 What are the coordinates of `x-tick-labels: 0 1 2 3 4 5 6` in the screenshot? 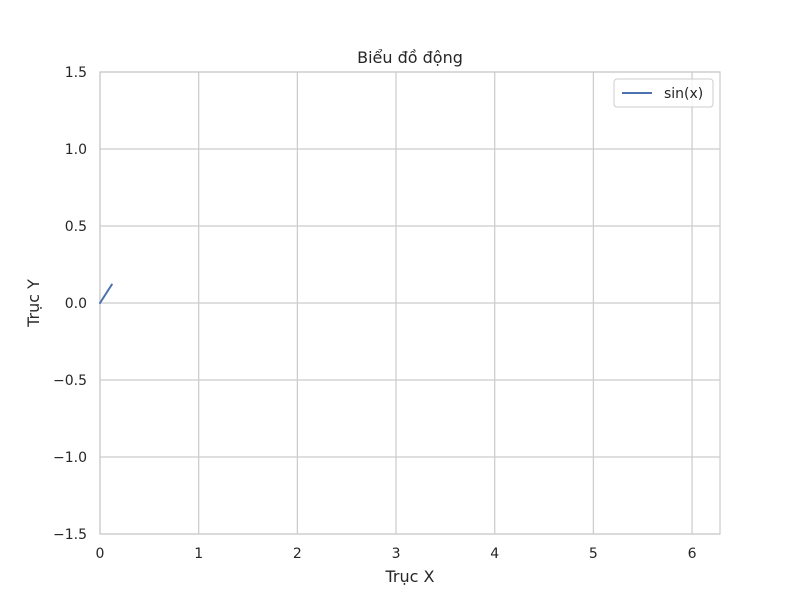 It's located at (396, 554).